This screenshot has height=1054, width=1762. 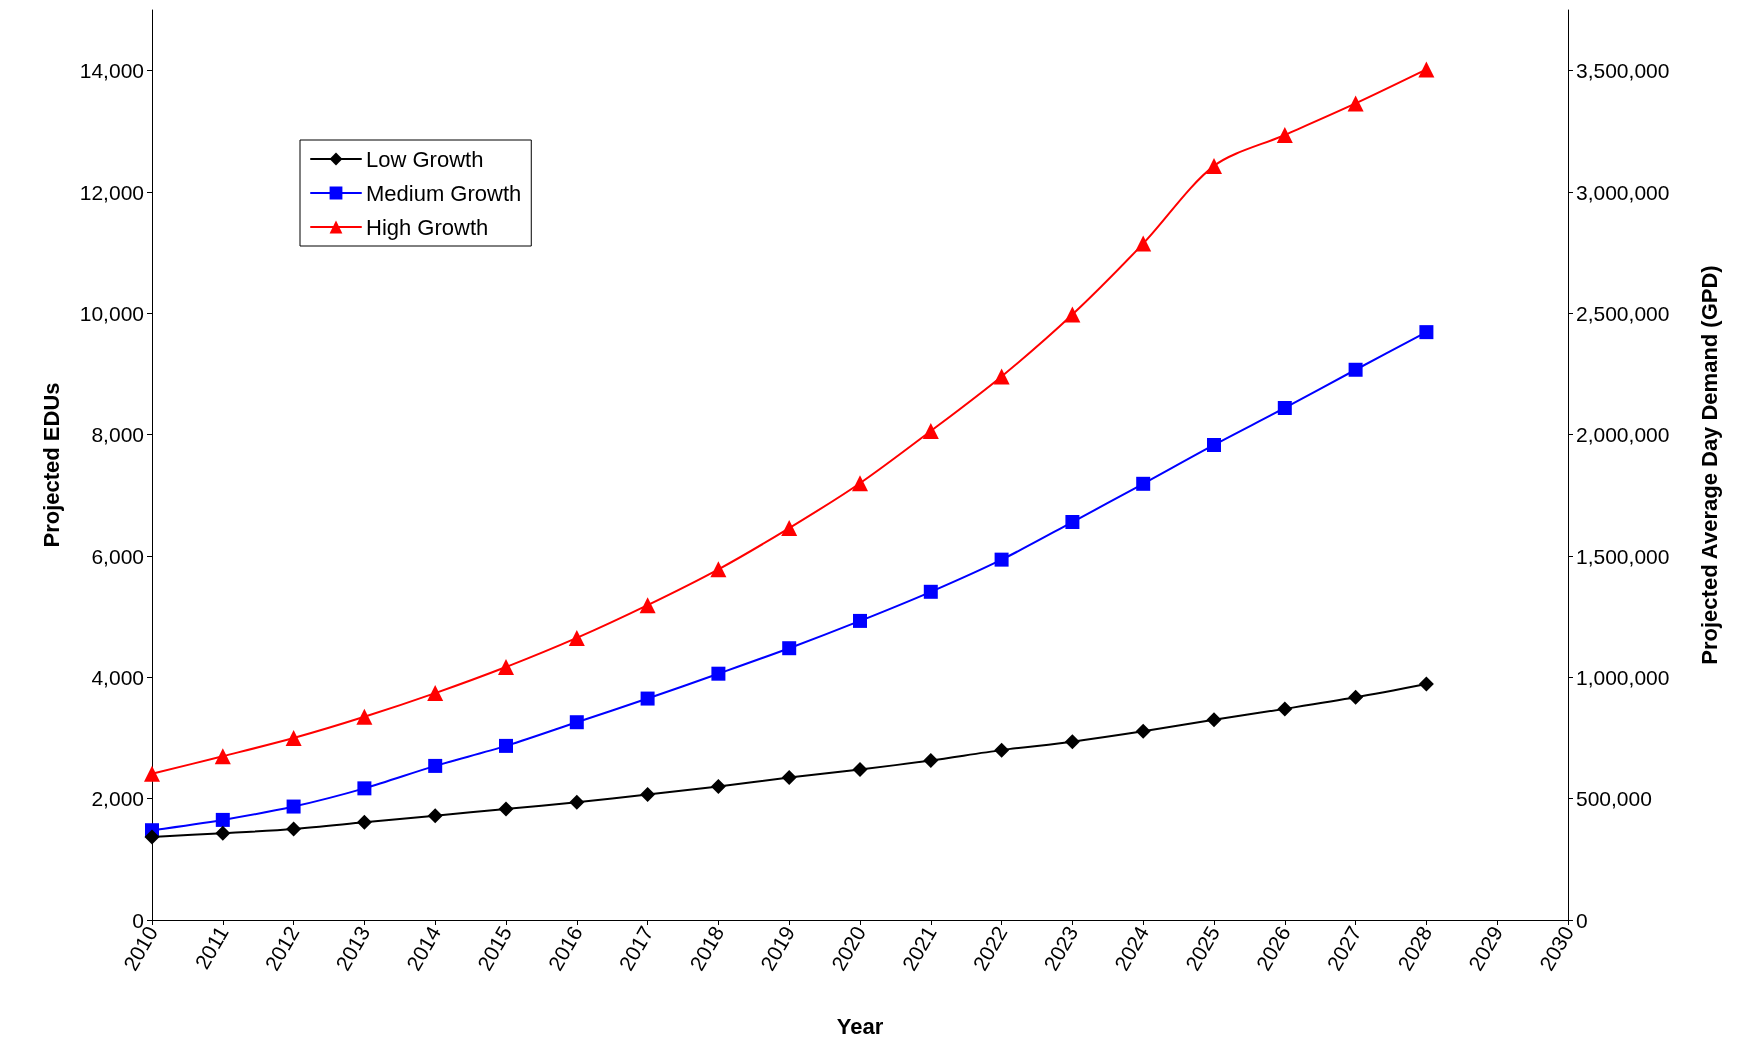 I want to click on legend-label: High Growth, so click(x=427, y=227).